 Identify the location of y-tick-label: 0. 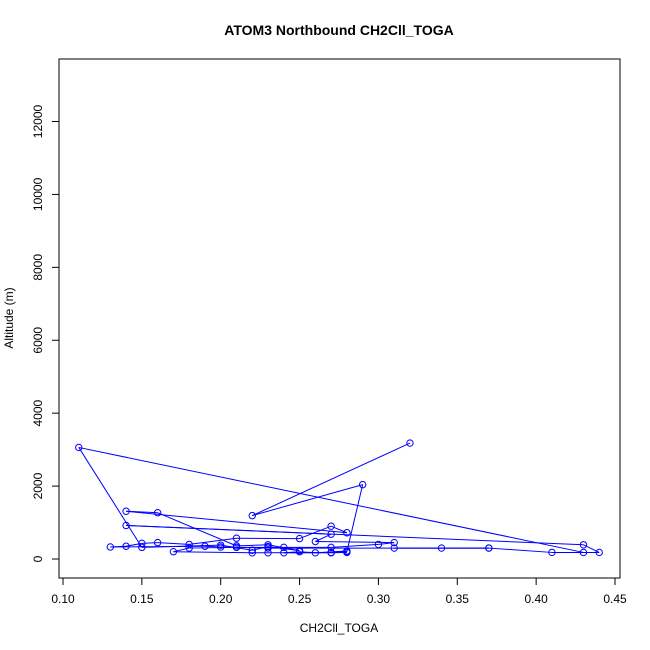
(38, 558).